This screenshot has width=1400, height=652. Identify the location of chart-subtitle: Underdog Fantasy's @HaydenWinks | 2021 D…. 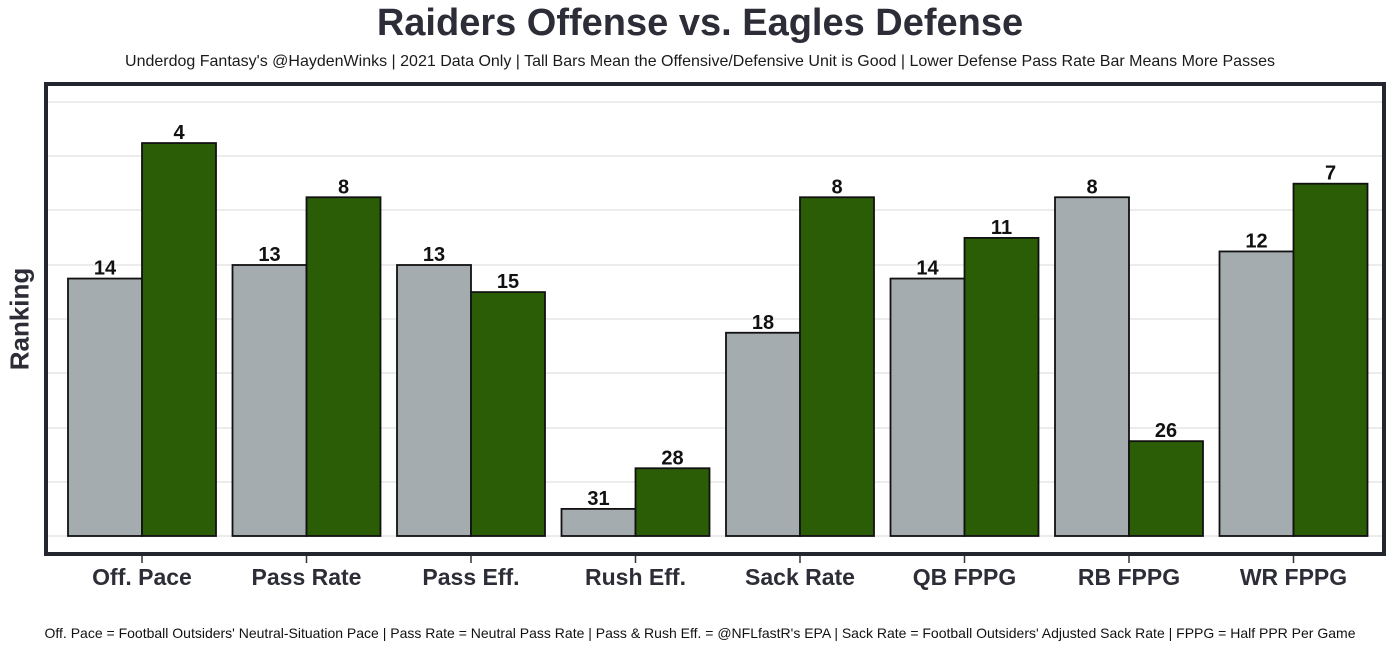
(700, 61).